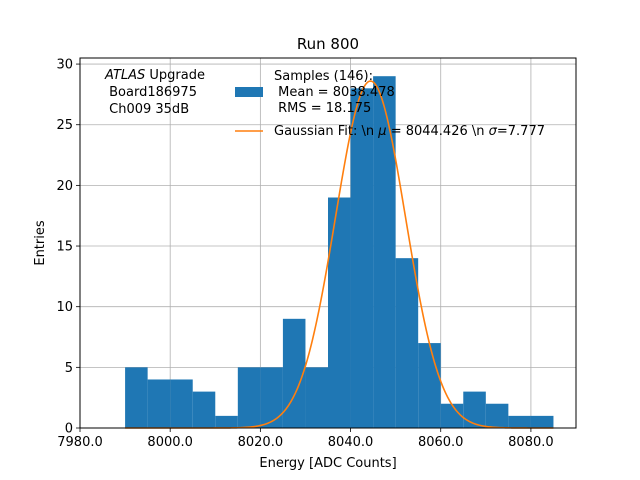 Image resolution: width=640 pixels, height=480 pixels. Describe the element at coordinates (323, 76) in the screenshot. I see `legend-hist-line-1: Samples (146):` at that location.